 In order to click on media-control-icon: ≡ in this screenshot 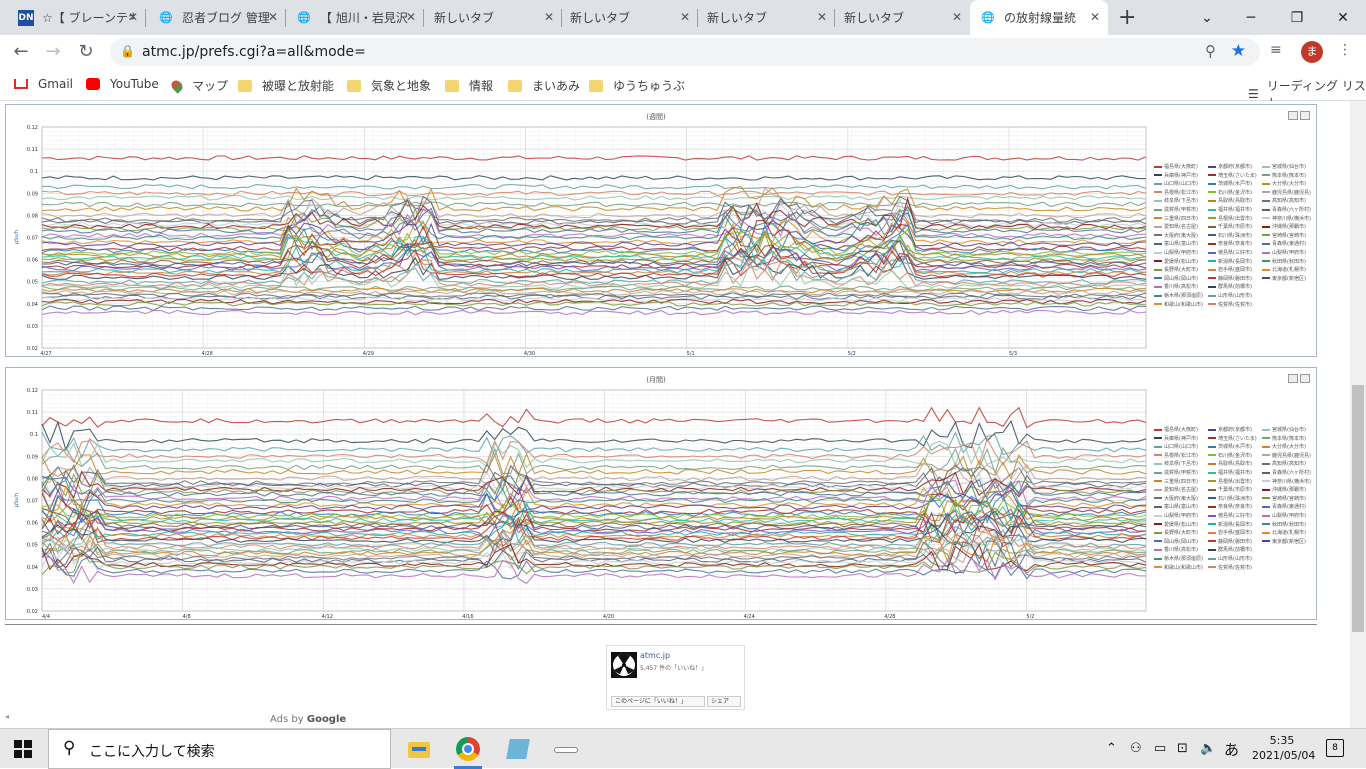, I will do `click(1276, 50)`.